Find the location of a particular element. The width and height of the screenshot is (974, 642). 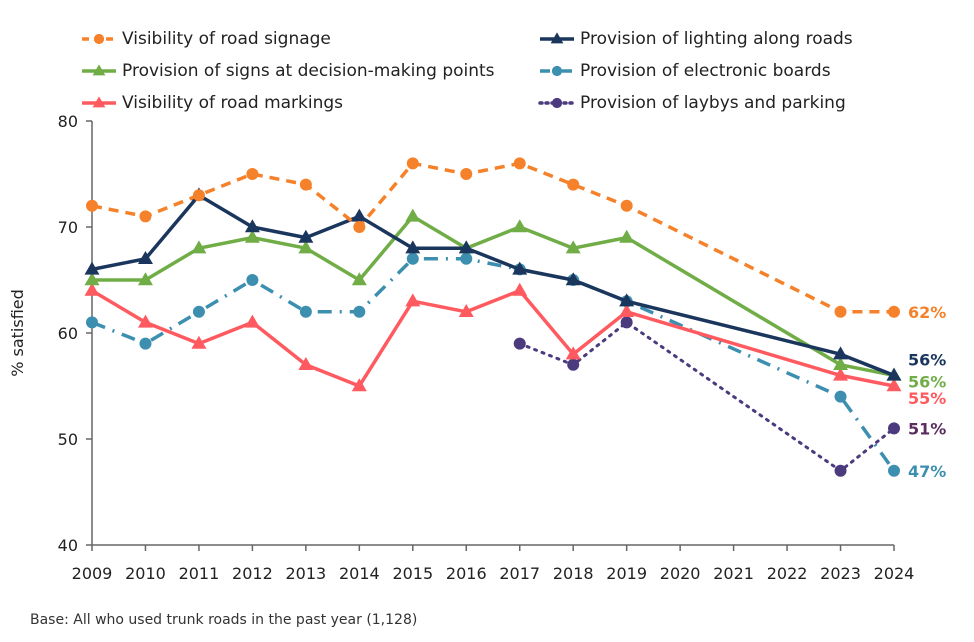

y-tick-label: 80 is located at coordinates (68, 121).